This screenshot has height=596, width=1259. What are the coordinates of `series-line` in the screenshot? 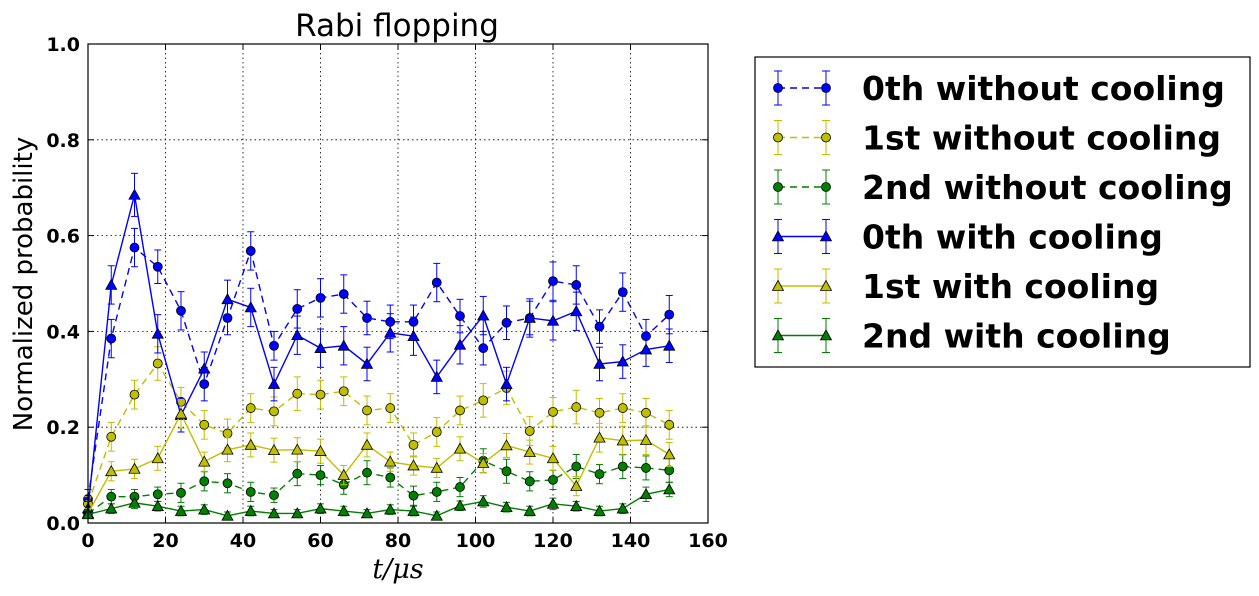 It's located at (378, 486).